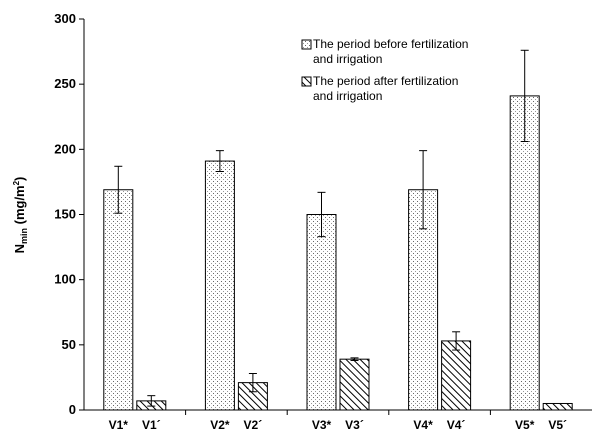 The image size is (593, 434). What do you see at coordinates (19, 179) in the screenshot?
I see `y-axis-title-close: )` at bounding box center [19, 179].